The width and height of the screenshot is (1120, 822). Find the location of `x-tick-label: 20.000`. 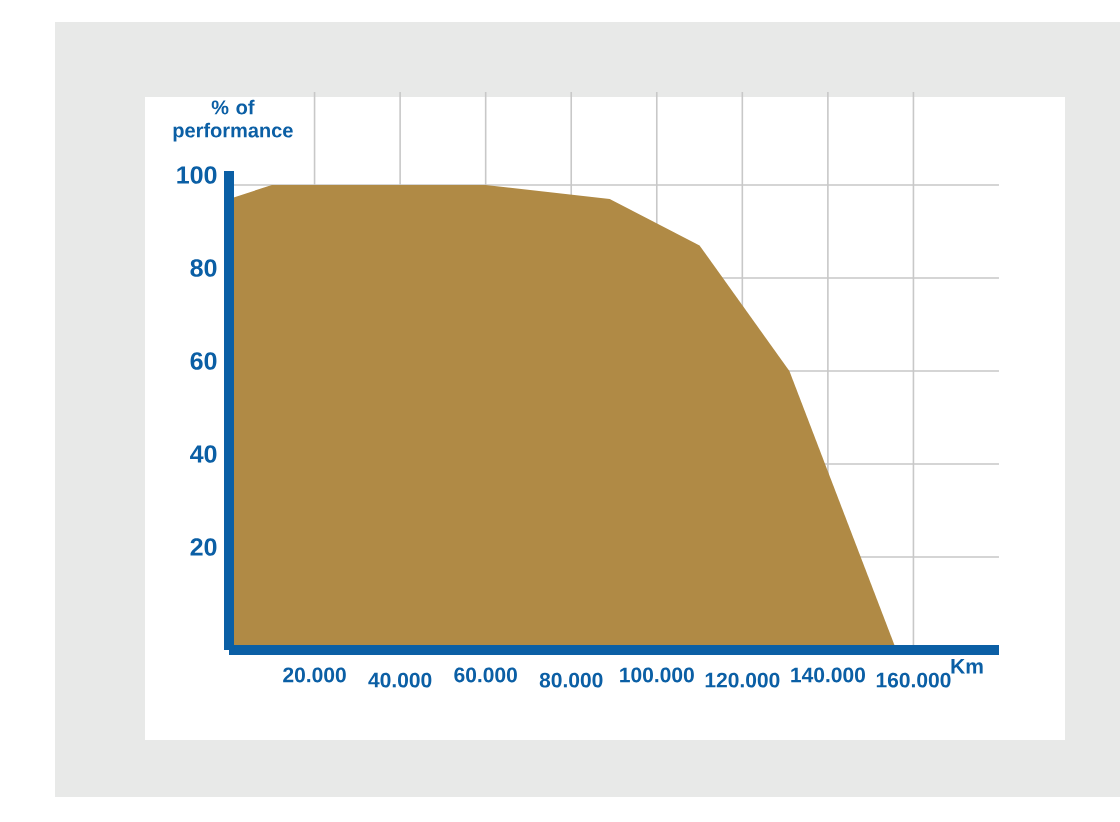

x-tick-label: 20.000 is located at coordinates (314, 675).